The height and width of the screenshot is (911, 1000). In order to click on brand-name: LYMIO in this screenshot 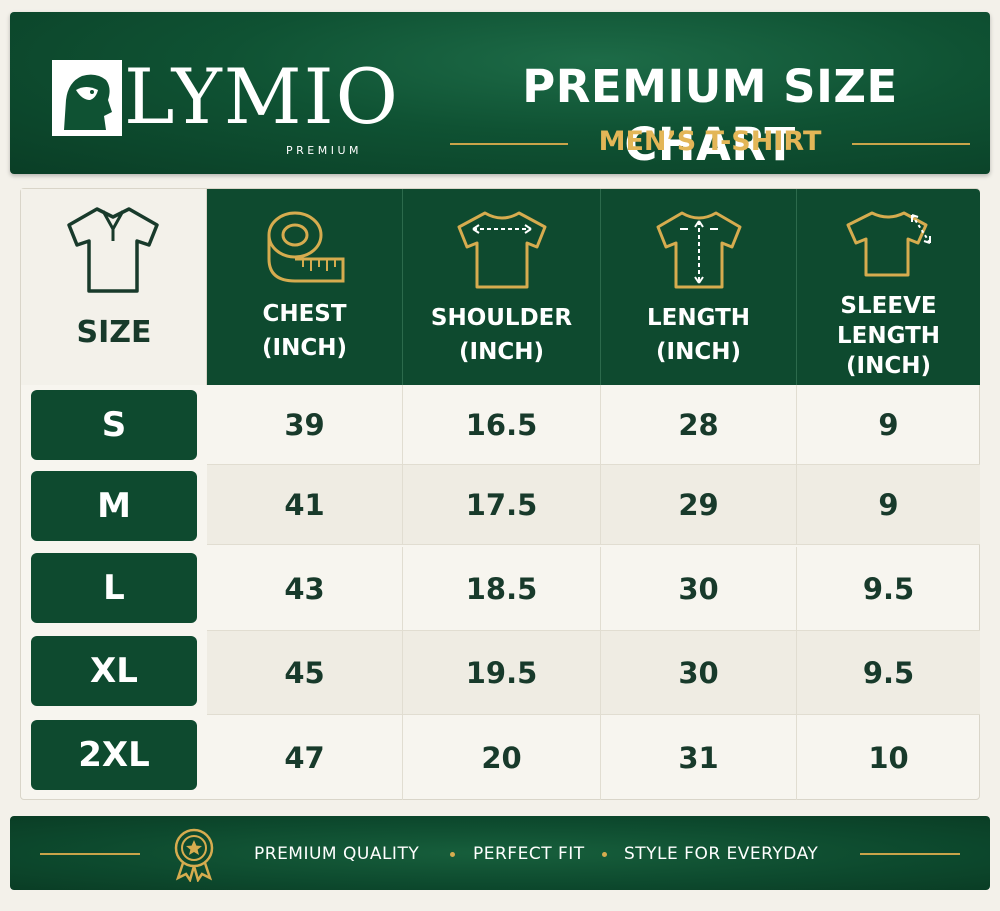, I will do `click(262, 96)`.